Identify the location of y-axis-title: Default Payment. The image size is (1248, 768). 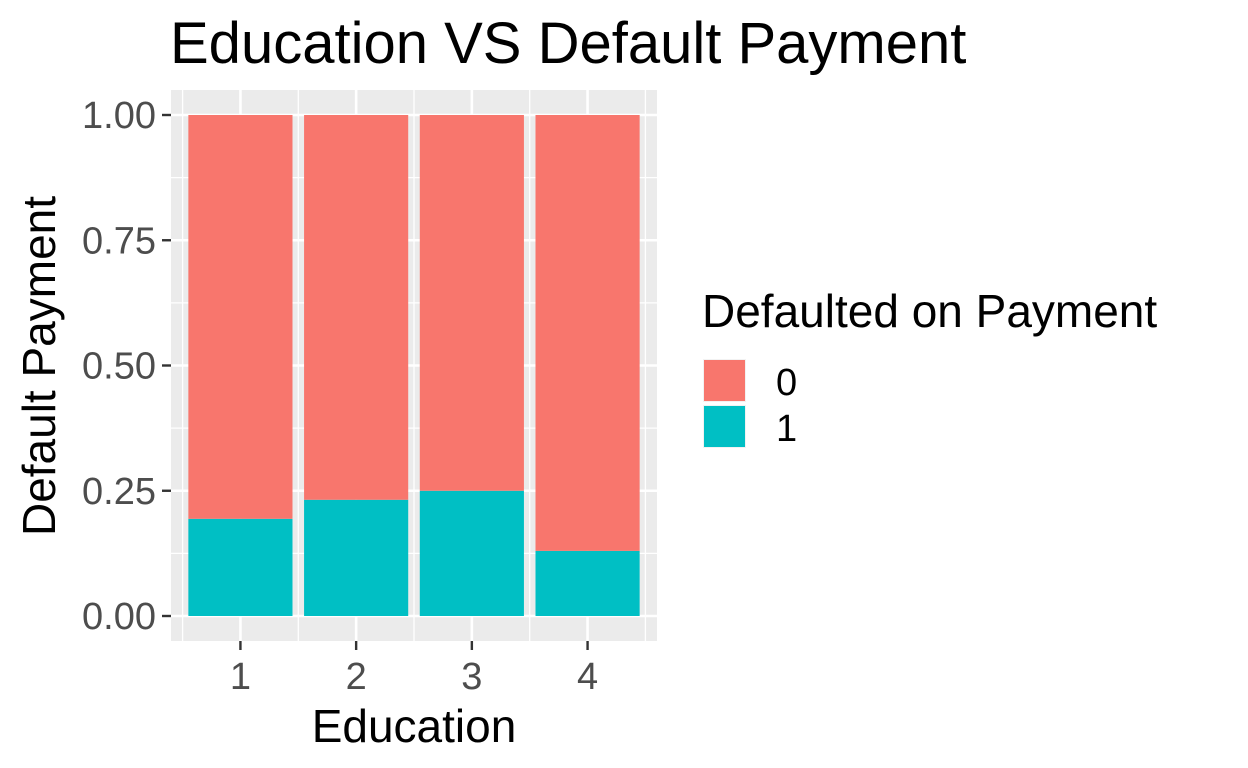
(39, 366).